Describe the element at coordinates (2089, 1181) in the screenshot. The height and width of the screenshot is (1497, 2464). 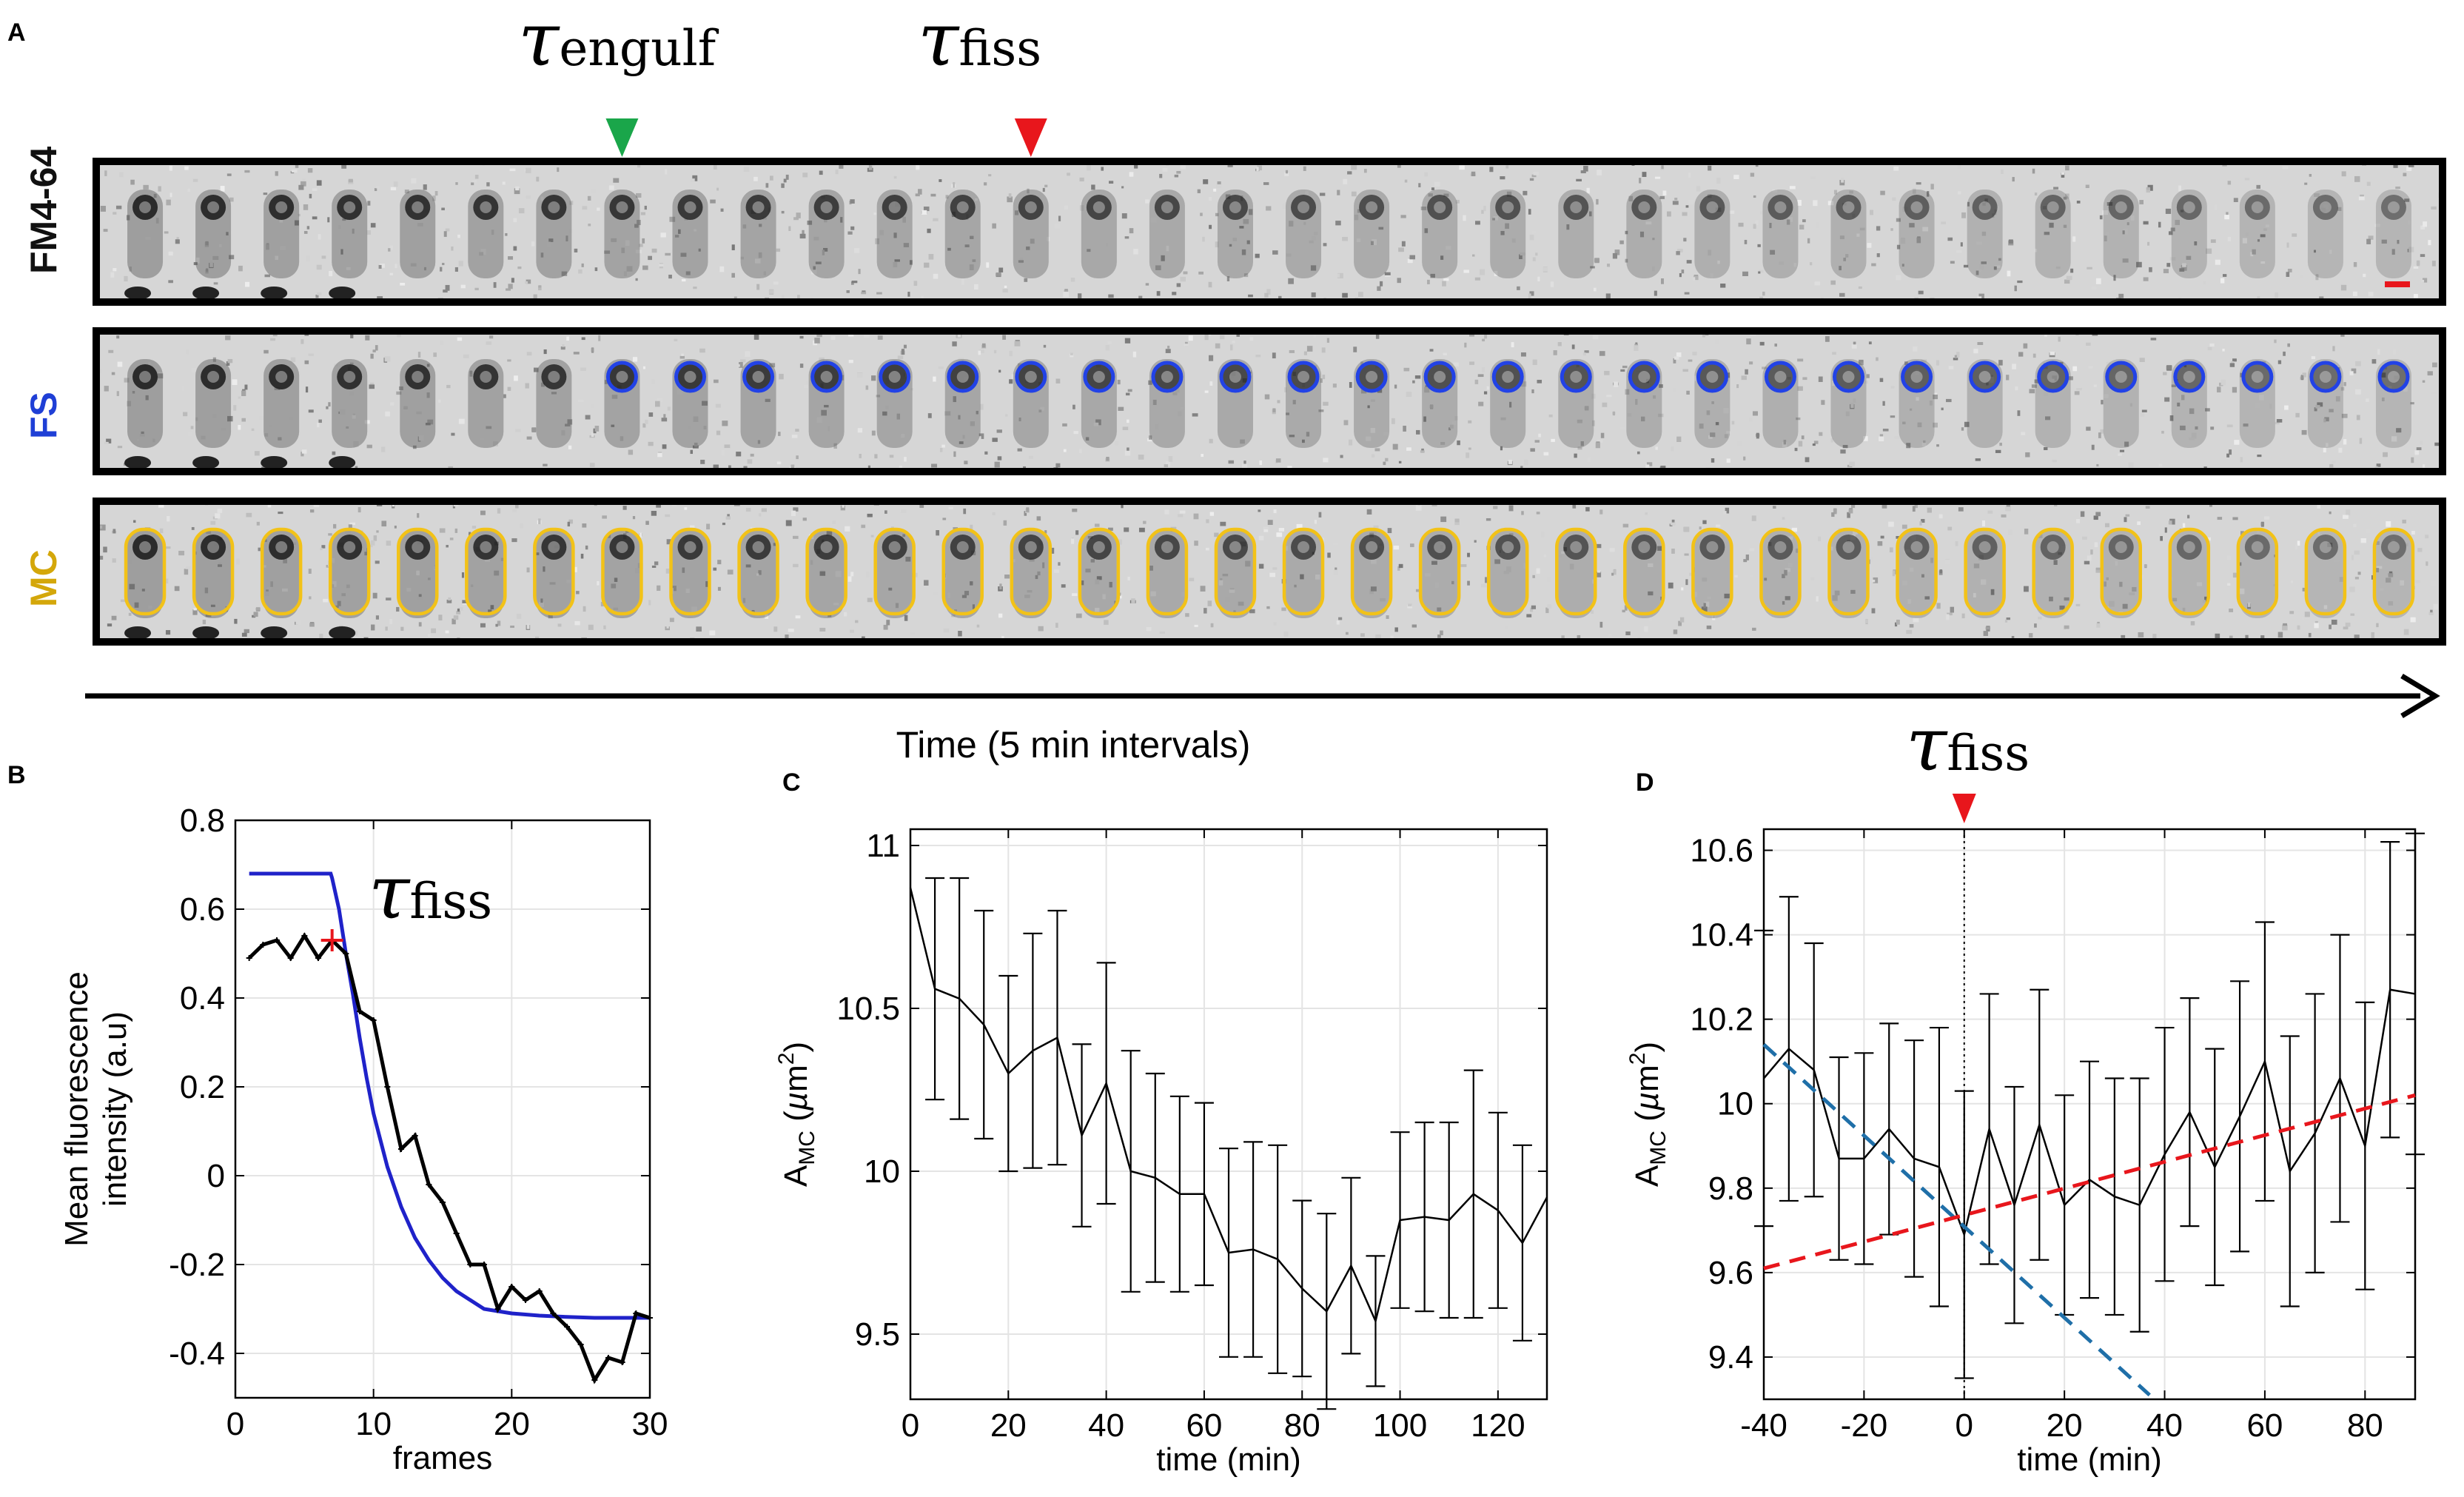
I see `fit-line` at that location.